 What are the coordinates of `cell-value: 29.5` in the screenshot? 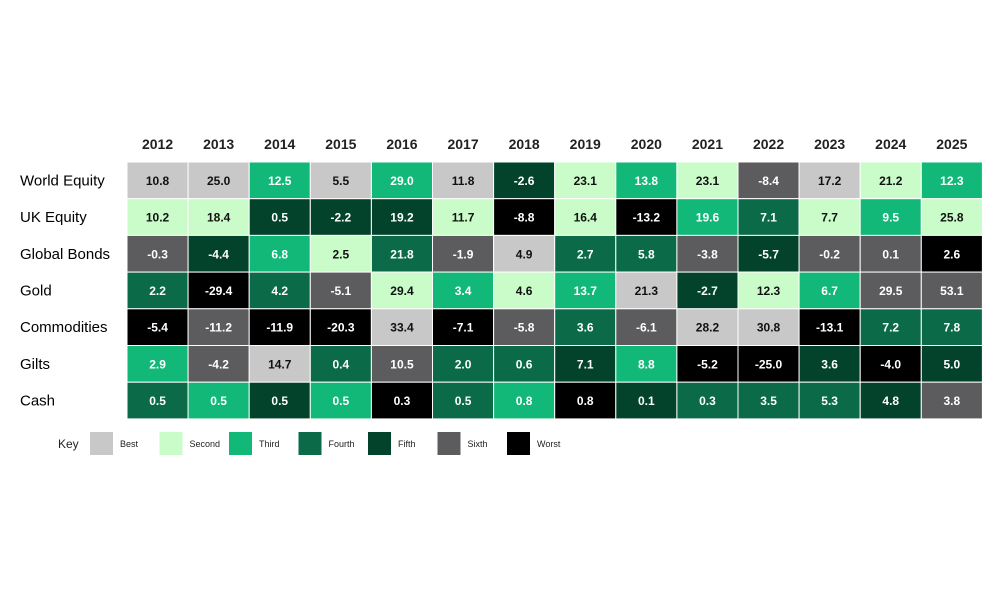 It's located at (891, 291).